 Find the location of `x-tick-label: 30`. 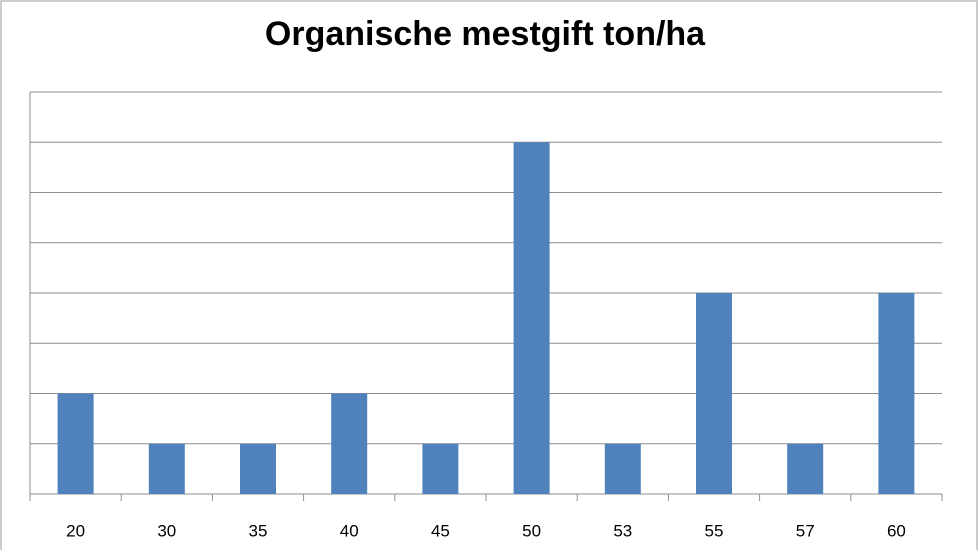

x-tick-label: 30 is located at coordinates (166, 530).